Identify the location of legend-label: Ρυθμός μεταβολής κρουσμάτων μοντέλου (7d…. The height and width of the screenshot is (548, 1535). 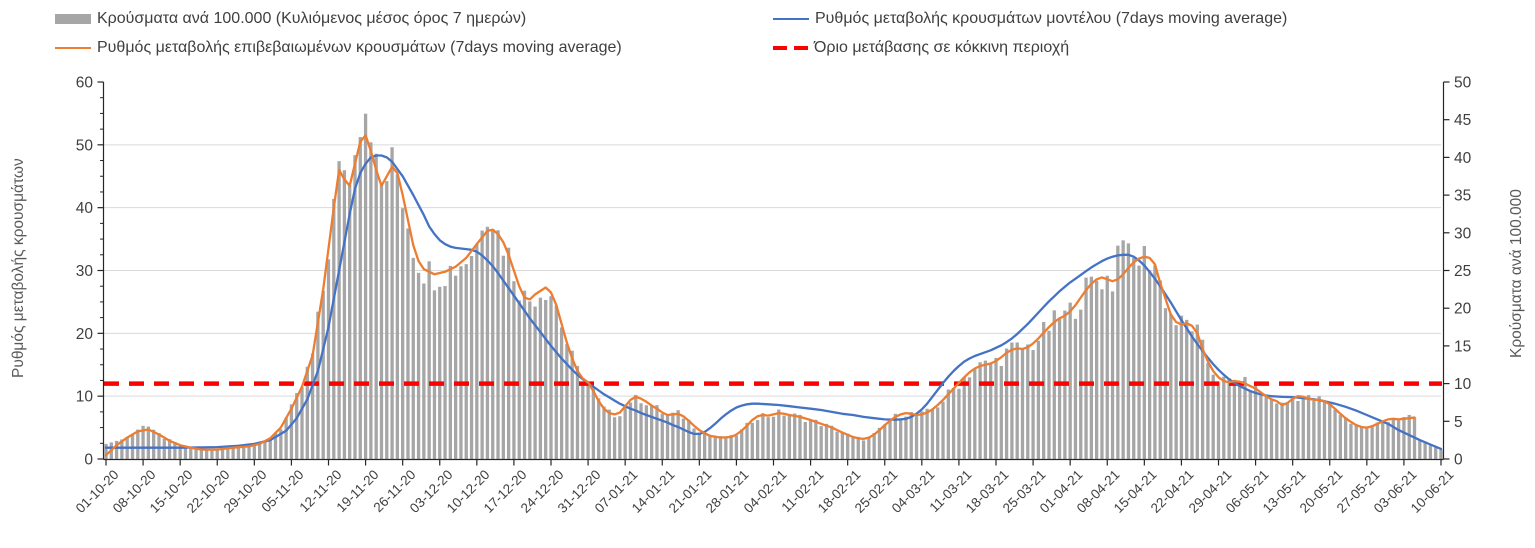
(1051, 18).